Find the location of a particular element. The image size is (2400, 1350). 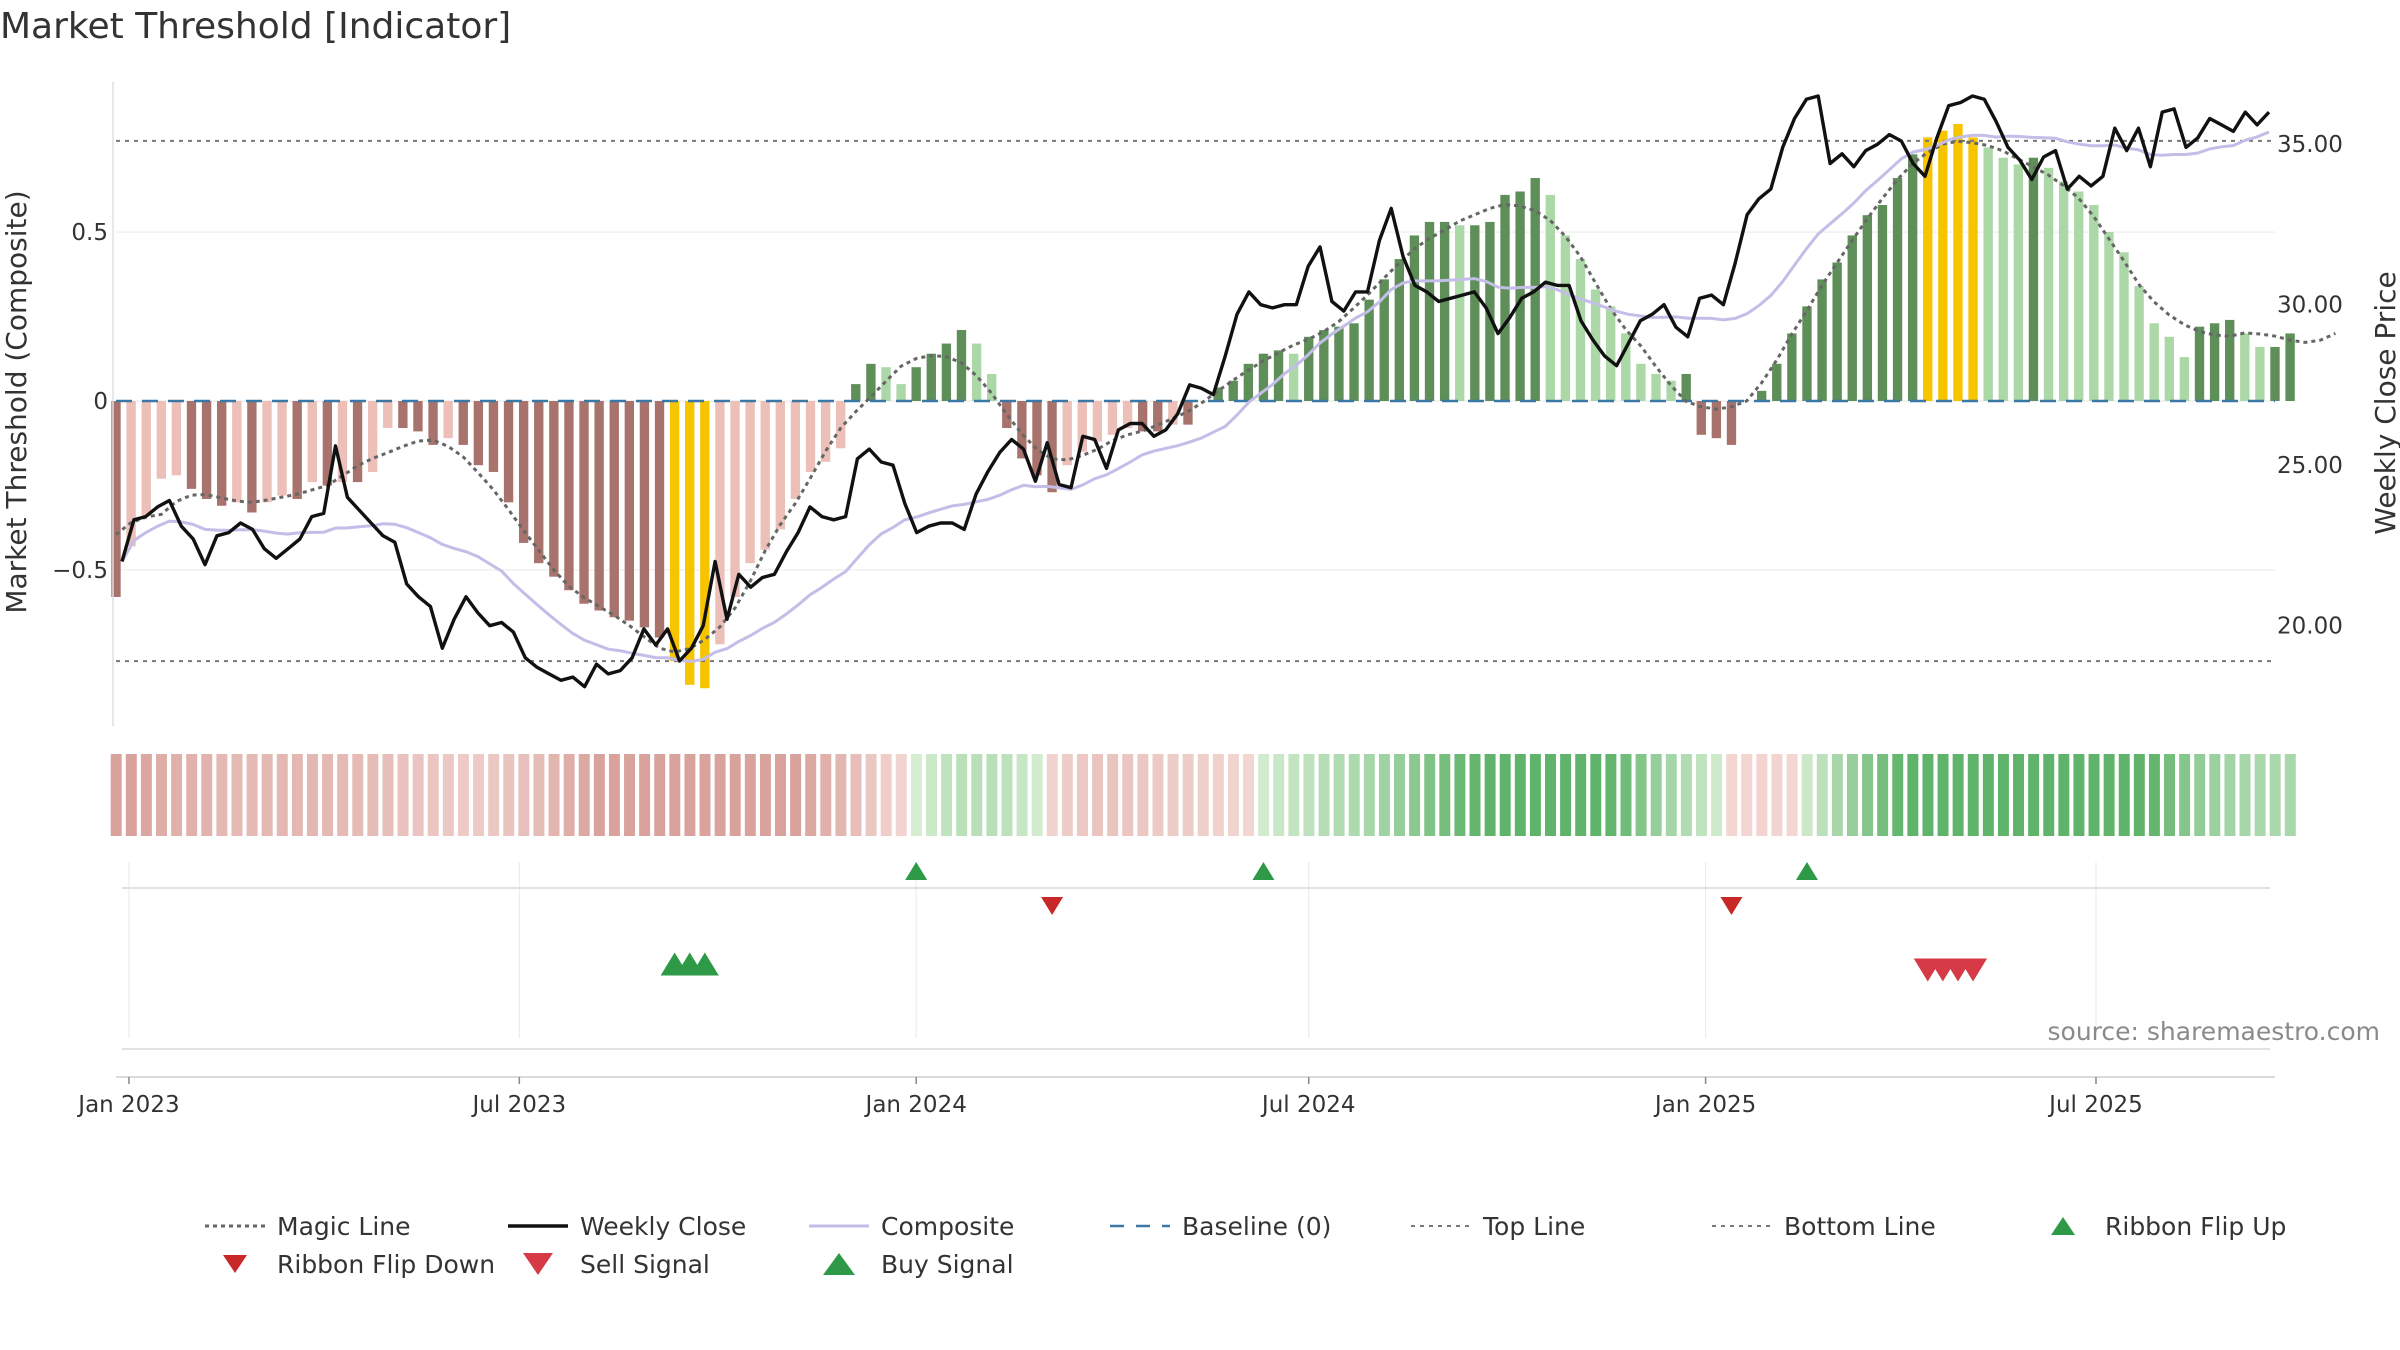

legend-buy-swatch is located at coordinates (839, 1264).